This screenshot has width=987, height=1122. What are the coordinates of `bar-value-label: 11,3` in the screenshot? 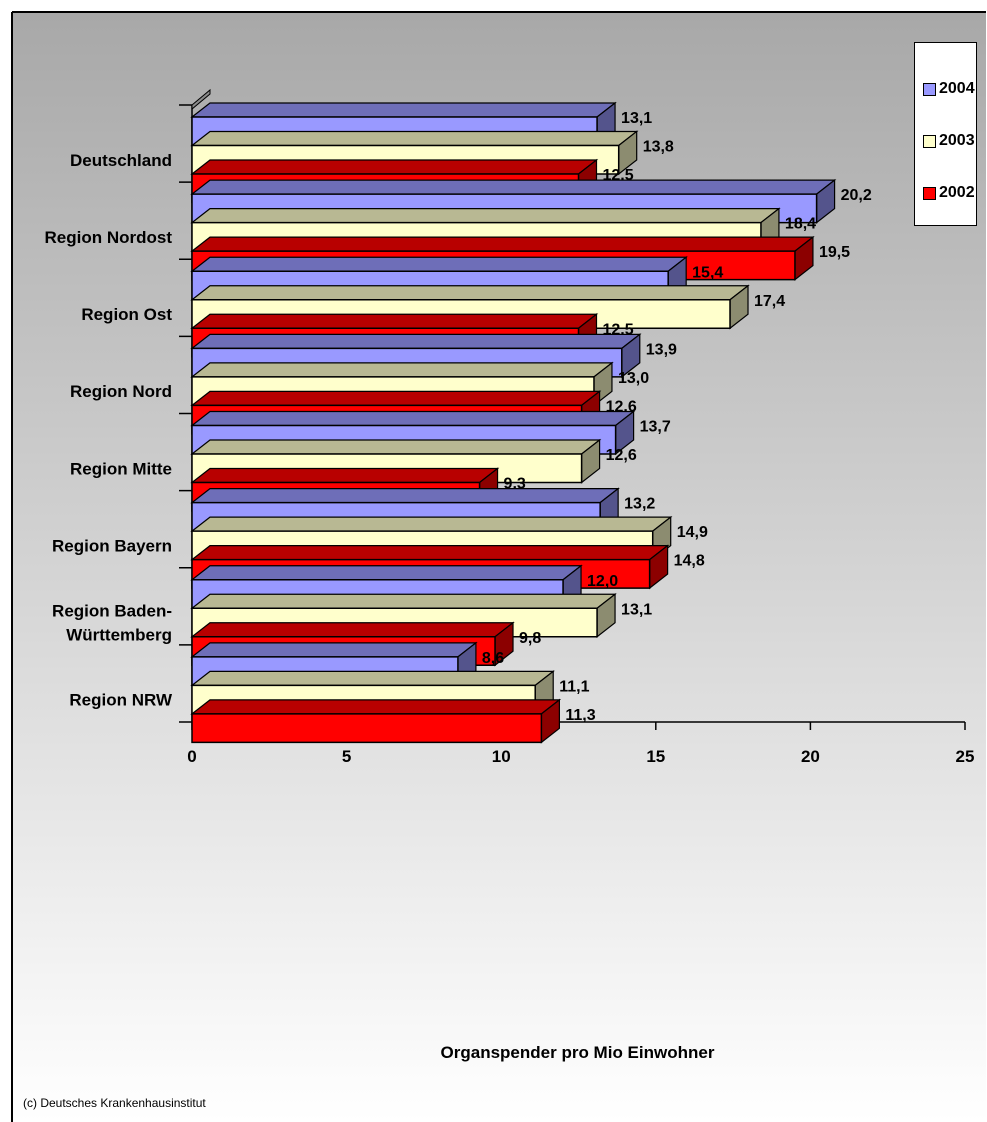 It's located at (580, 715).